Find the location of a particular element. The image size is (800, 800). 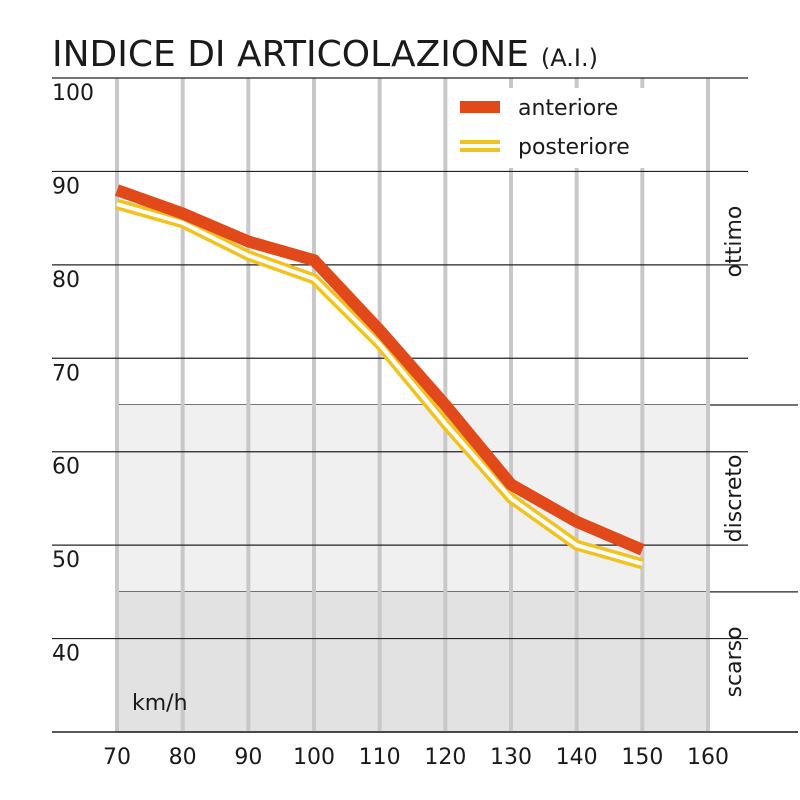

x-tick-label: 100 is located at coordinates (314, 757).